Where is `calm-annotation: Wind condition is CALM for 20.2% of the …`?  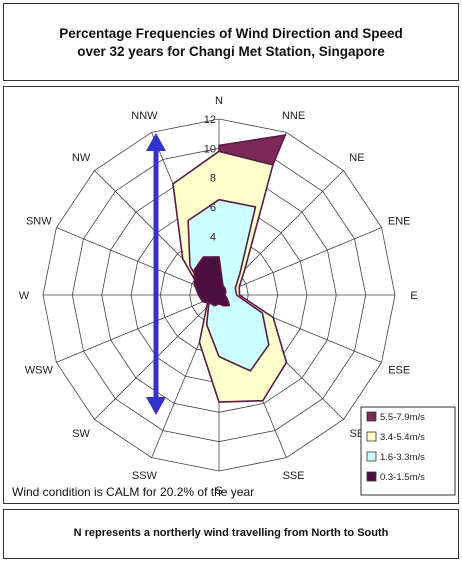
calm-annotation: Wind condition is CALM for 20.2% of the … is located at coordinates (133, 492).